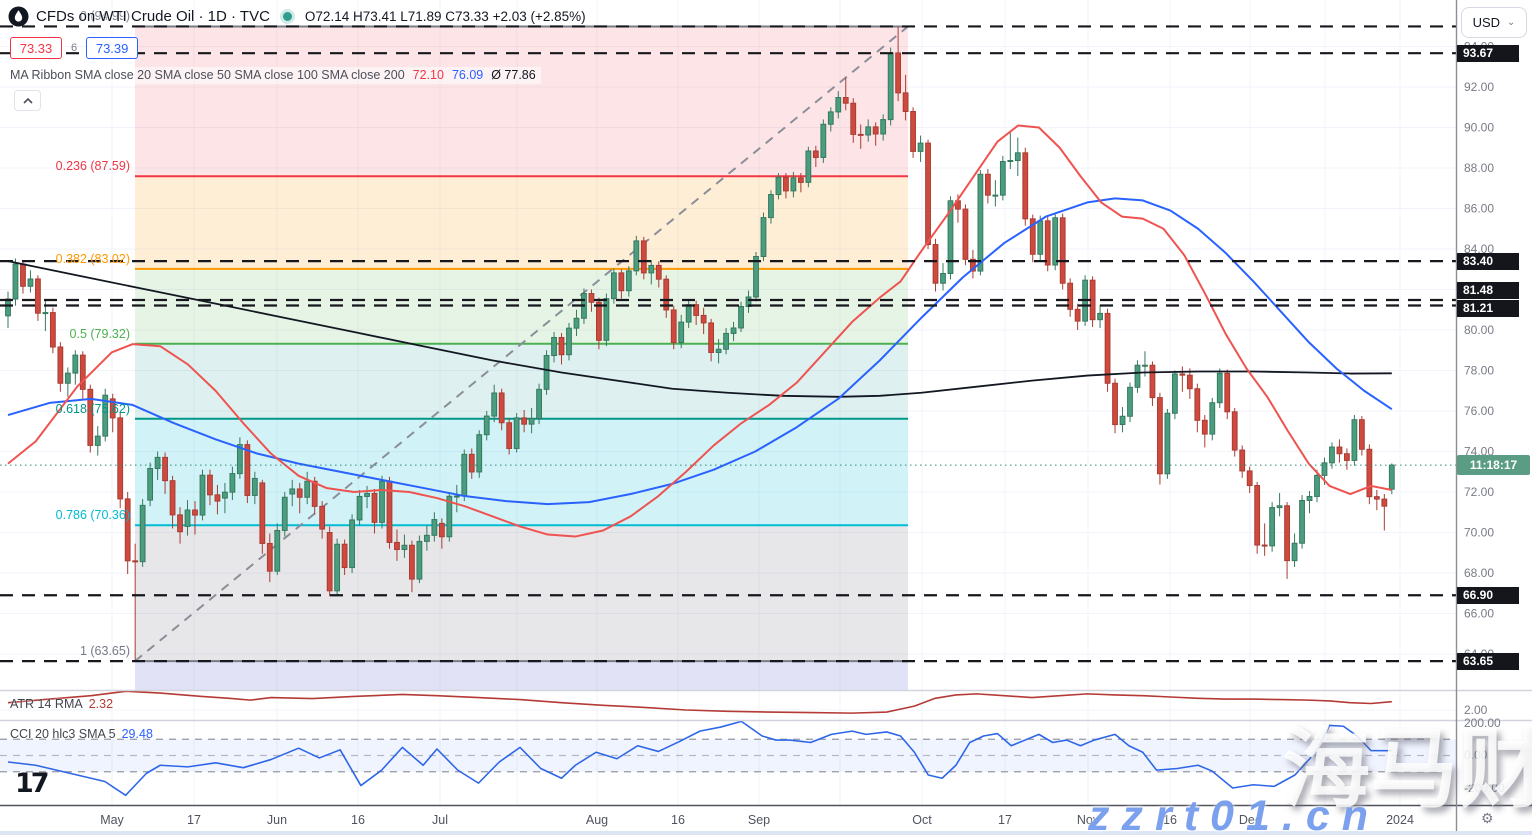 The width and height of the screenshot is (1532, 835). What do you see at coordinates (1479, 371) in the screenshot?
I see `price-tick-label: 78.00` at bounding box center [1479, 371].